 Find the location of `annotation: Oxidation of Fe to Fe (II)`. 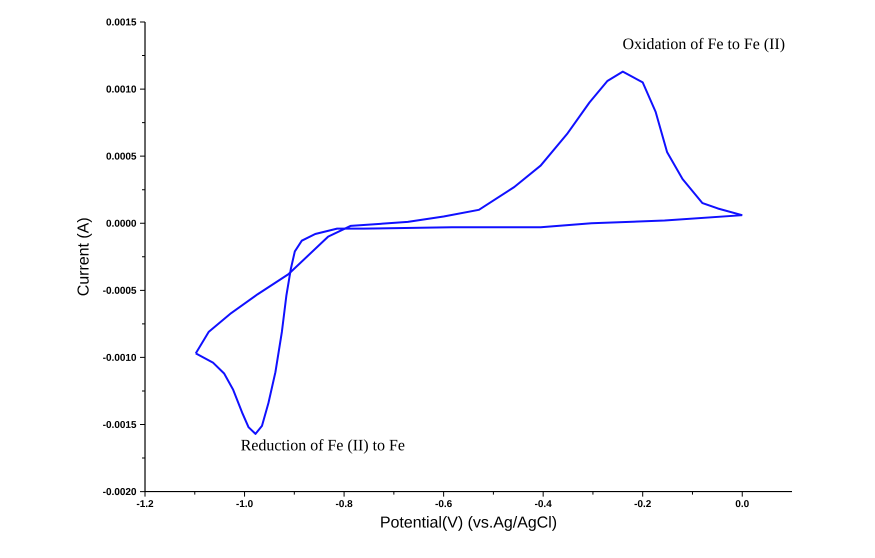

annotation: Oxidation of Fe to Fe (II) is located at coordinates (703, 45).